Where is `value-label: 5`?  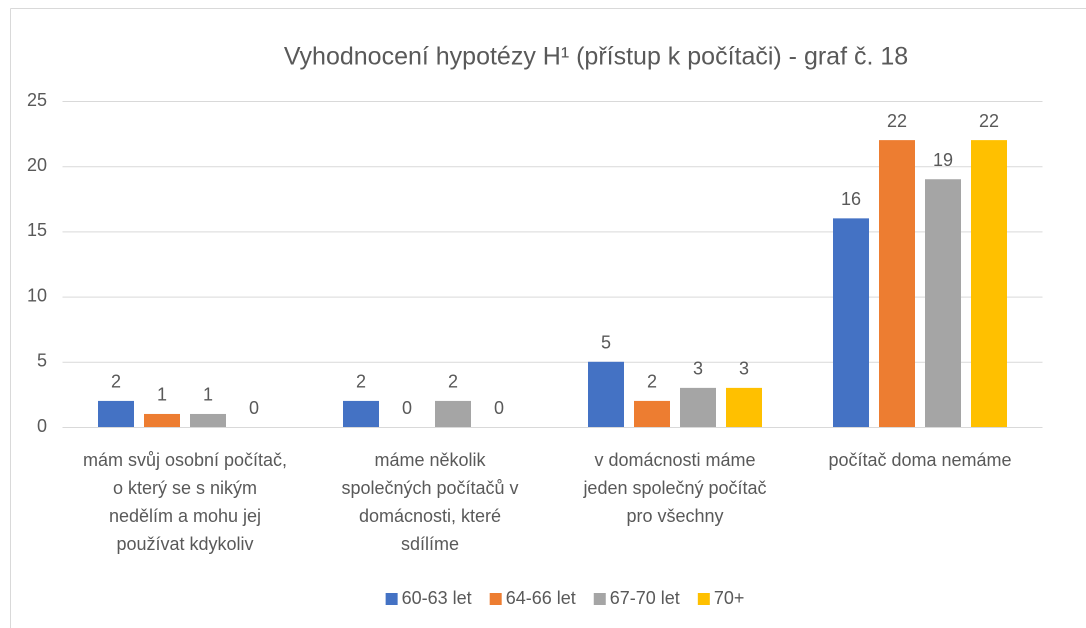
value-label: 5 is located at coordinates (606, 343).